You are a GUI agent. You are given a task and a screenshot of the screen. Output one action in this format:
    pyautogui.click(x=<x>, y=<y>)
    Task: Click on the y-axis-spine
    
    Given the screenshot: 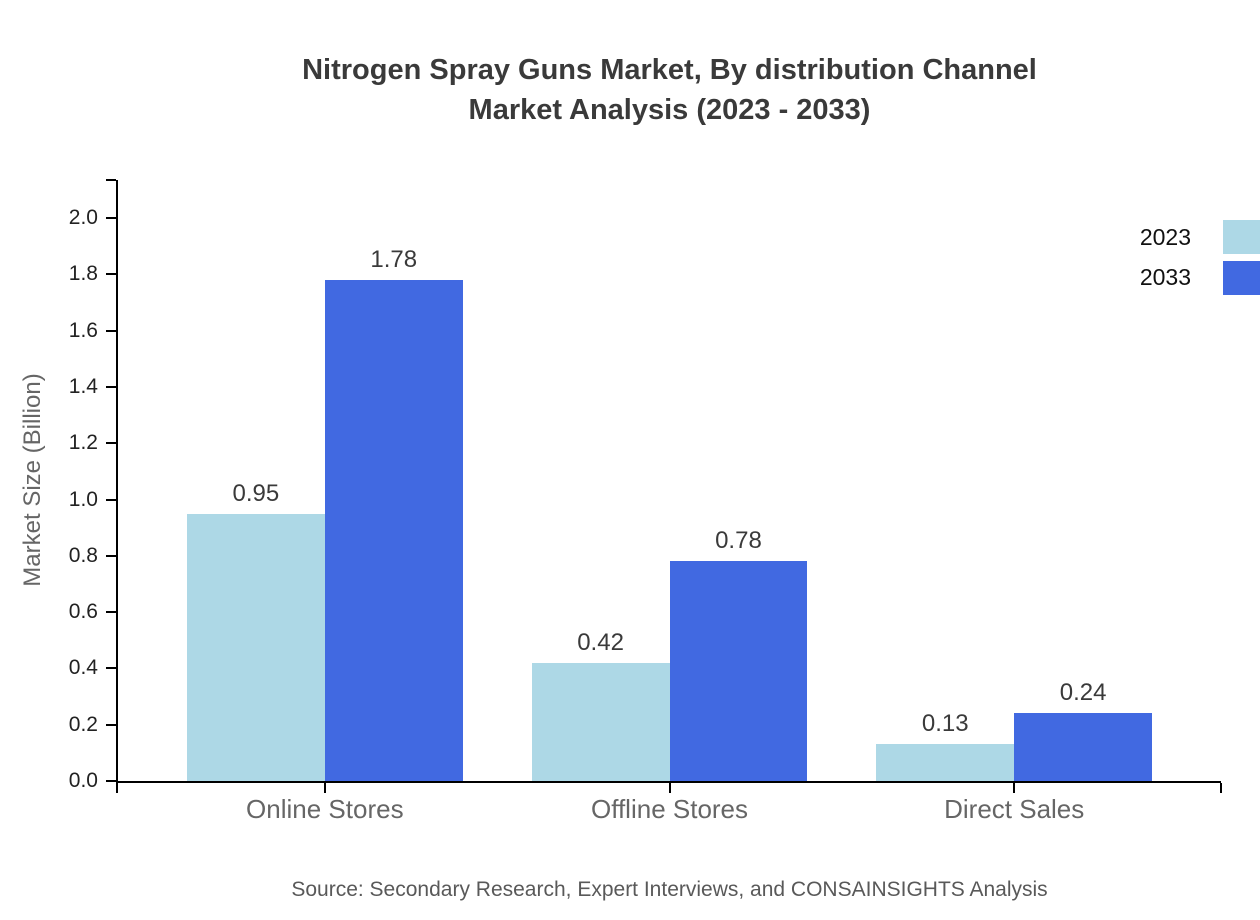 What is the action you would take?
    pyautogui.click(x=117, y=481)
    